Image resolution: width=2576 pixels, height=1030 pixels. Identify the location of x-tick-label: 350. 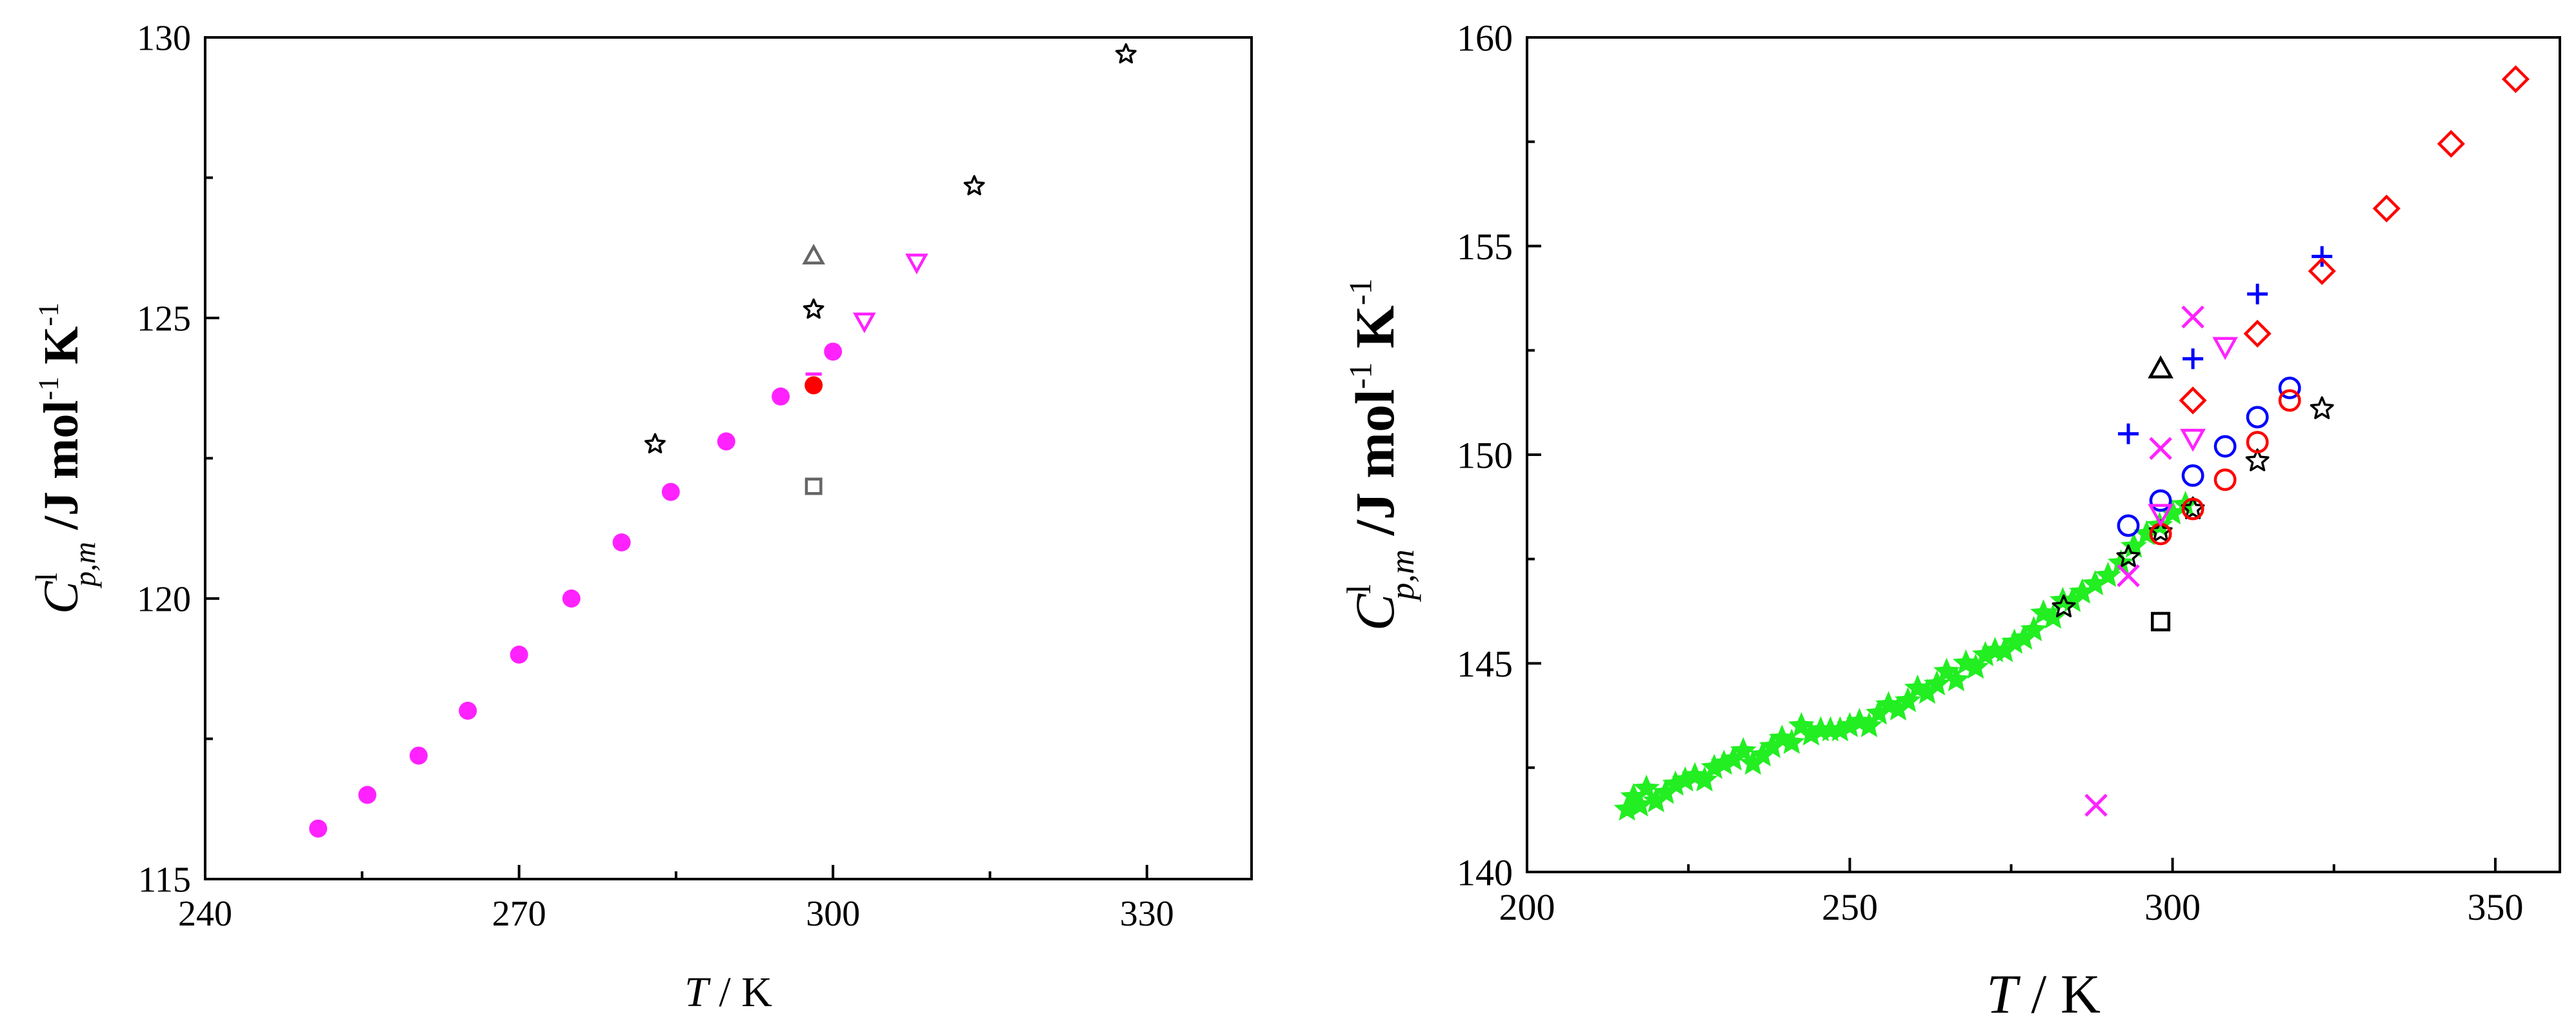
(2495, 907).